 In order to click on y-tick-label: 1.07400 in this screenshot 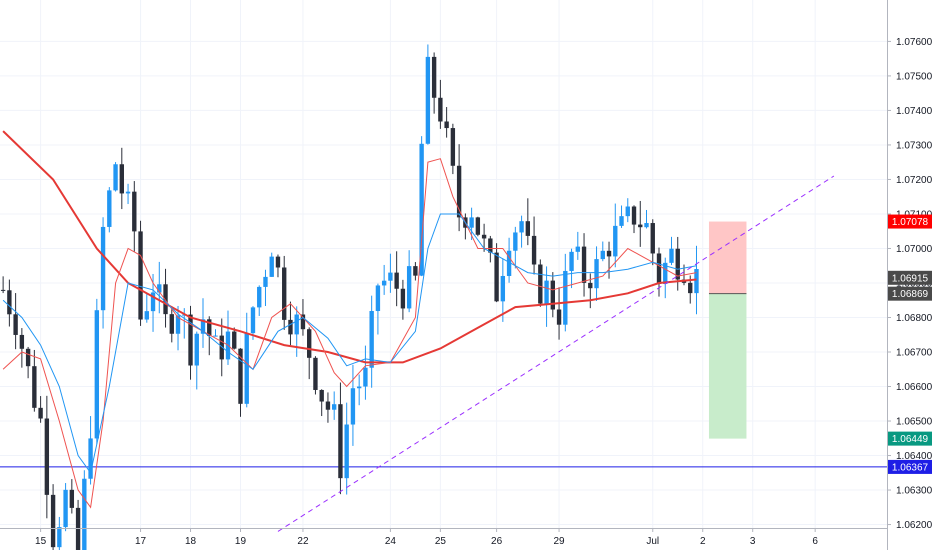, I will do `click(914, 111)`.